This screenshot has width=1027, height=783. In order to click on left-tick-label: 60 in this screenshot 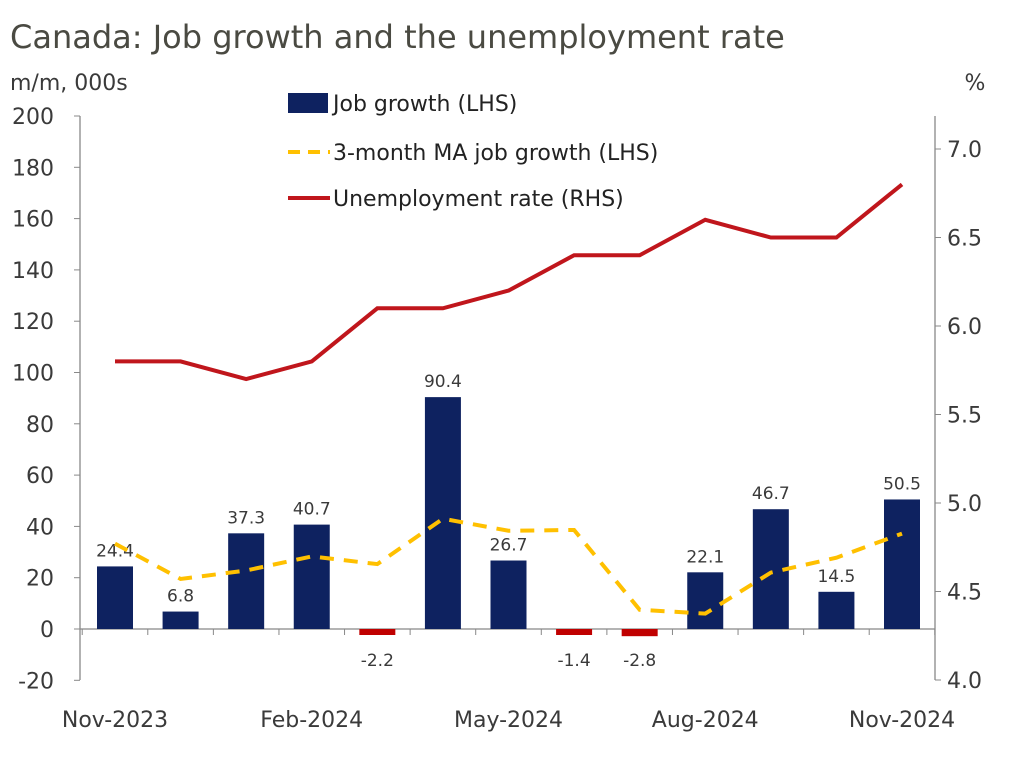, I will do `click(40, 476)`.